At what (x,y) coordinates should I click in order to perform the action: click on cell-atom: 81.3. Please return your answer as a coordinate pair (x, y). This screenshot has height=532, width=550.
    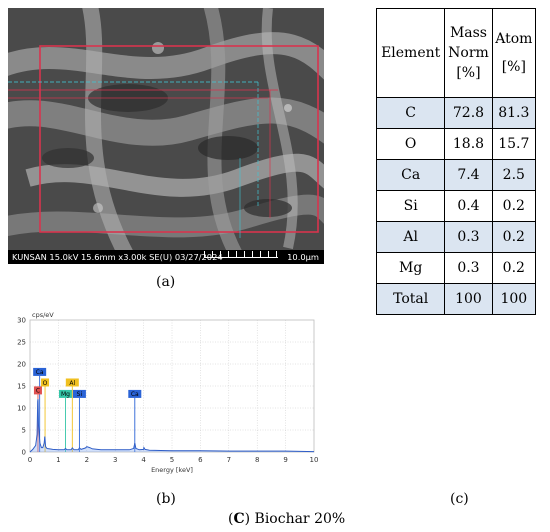
    Looking at the image, I should click on (514, 113).